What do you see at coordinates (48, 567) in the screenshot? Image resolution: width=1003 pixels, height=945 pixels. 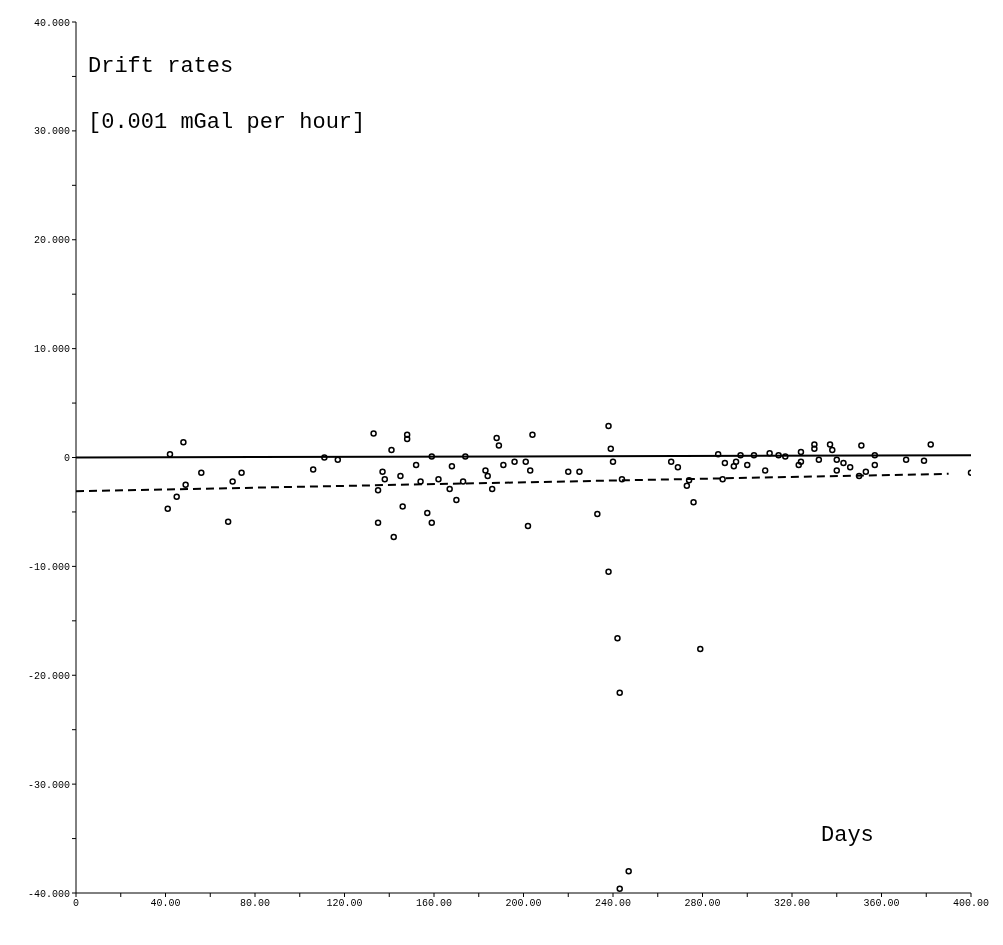 I see `y-tick-label: -10.000` at bounding box center [48, 567].